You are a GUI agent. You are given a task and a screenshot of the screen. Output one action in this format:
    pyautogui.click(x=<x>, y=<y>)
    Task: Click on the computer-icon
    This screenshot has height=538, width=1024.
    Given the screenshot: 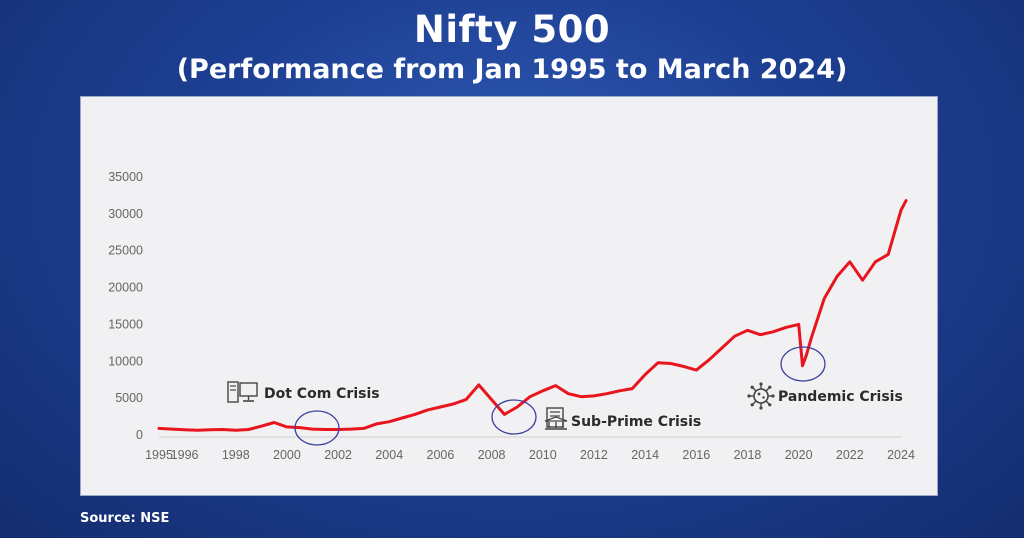 What is the action you would take?
    pyautogui.click(x=242, y=392)
    